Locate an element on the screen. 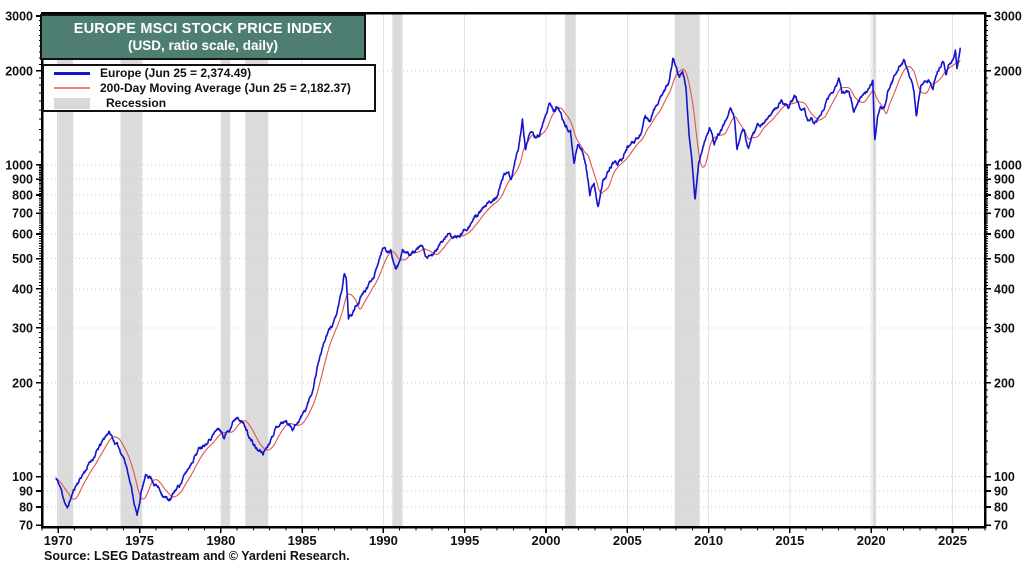 The height and width of the screenshot is (571, 1024). svg-text: 1985 is located at coordinates (302, 540).